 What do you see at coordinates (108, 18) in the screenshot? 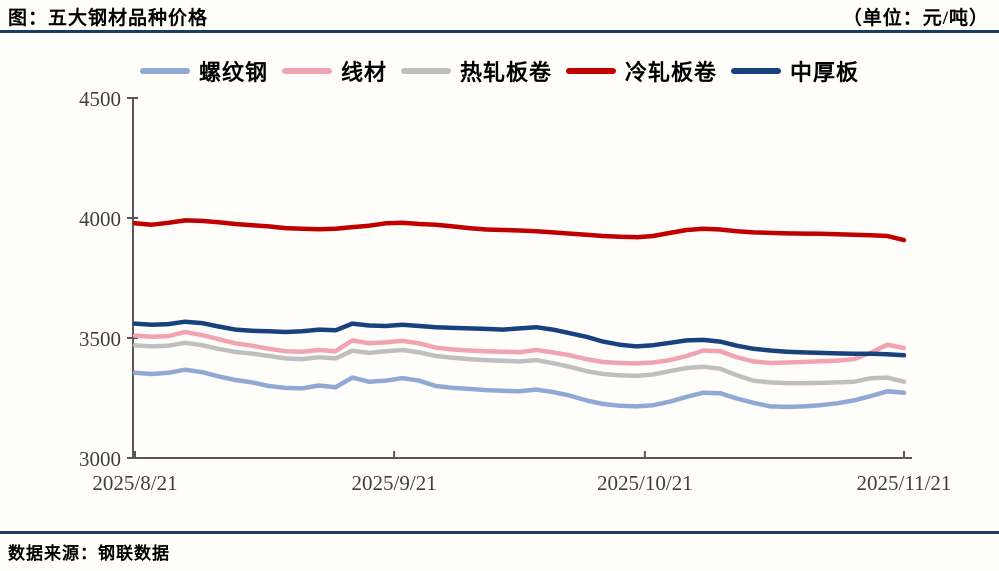
I see `chart-title: 图：五大钢材品种价格` at bounding box center [108, 18].